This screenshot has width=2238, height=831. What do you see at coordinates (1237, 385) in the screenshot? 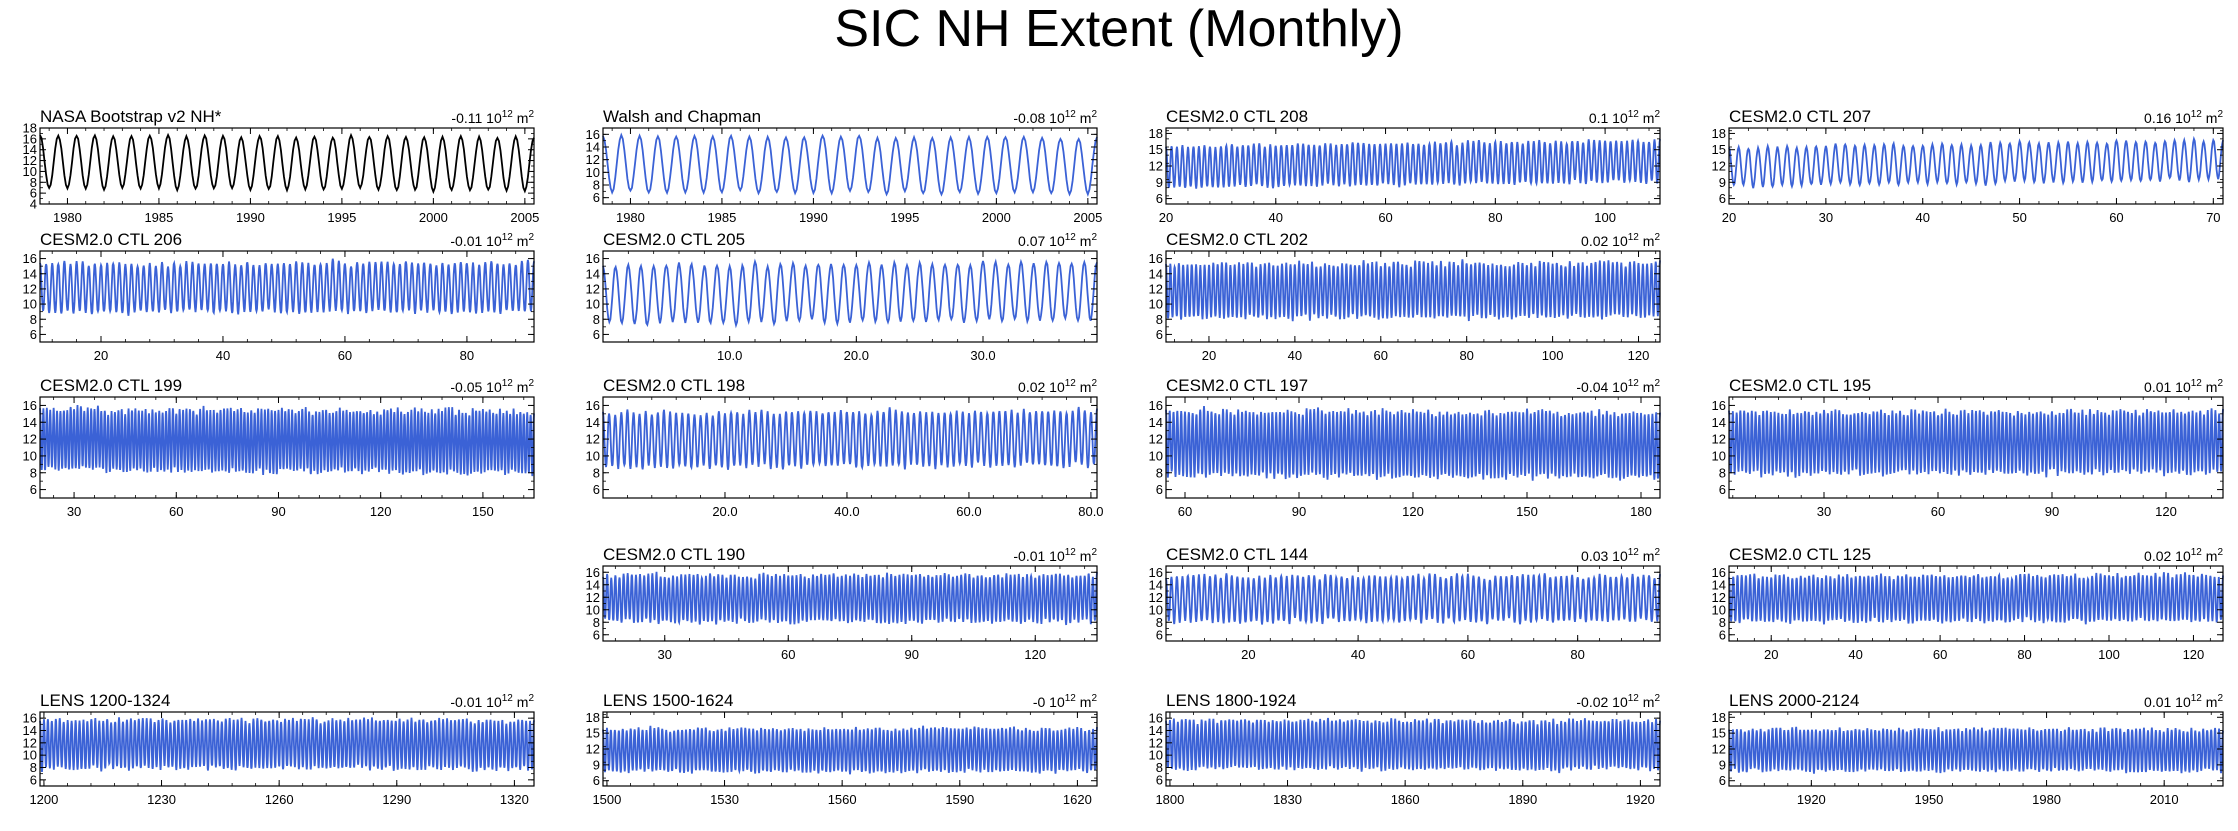
I see `panel-title: CESM2.0 CTL 197` at bounding box center [1237, 385].